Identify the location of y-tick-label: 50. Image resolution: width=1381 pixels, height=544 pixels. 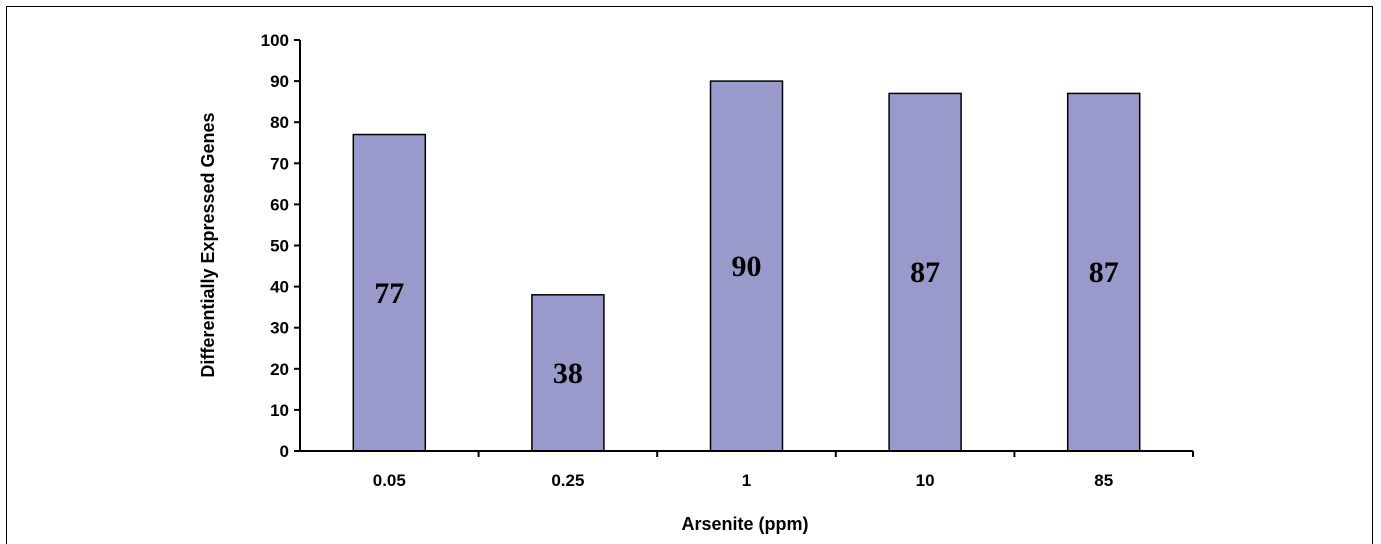
(279, 246).